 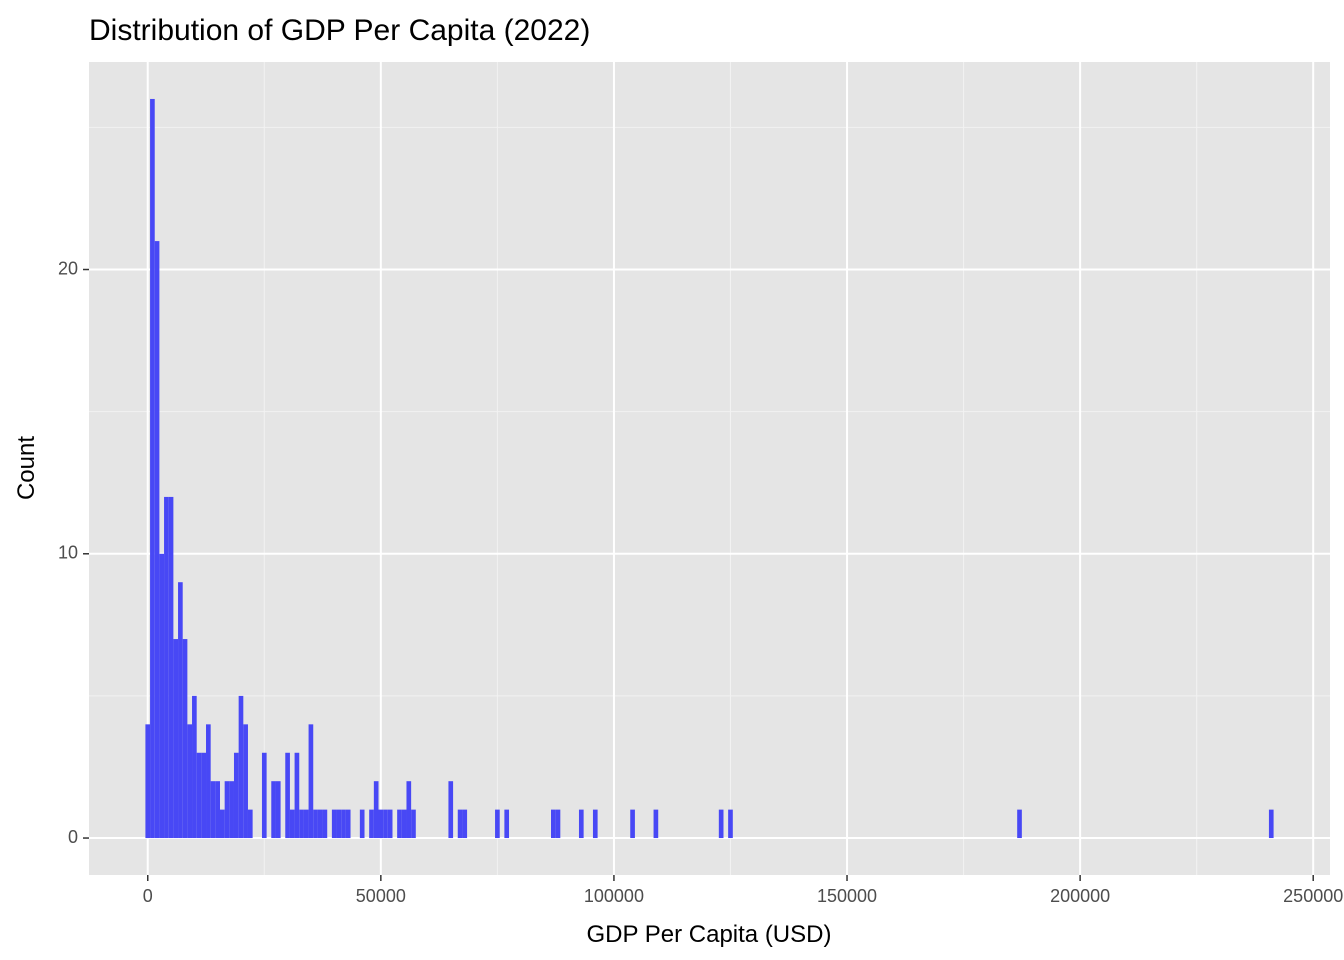 What do you see at coordinates (1080, 896) in the screenshot?
I see `x-tick-label: 200000` at bounding box center [1080, 896].